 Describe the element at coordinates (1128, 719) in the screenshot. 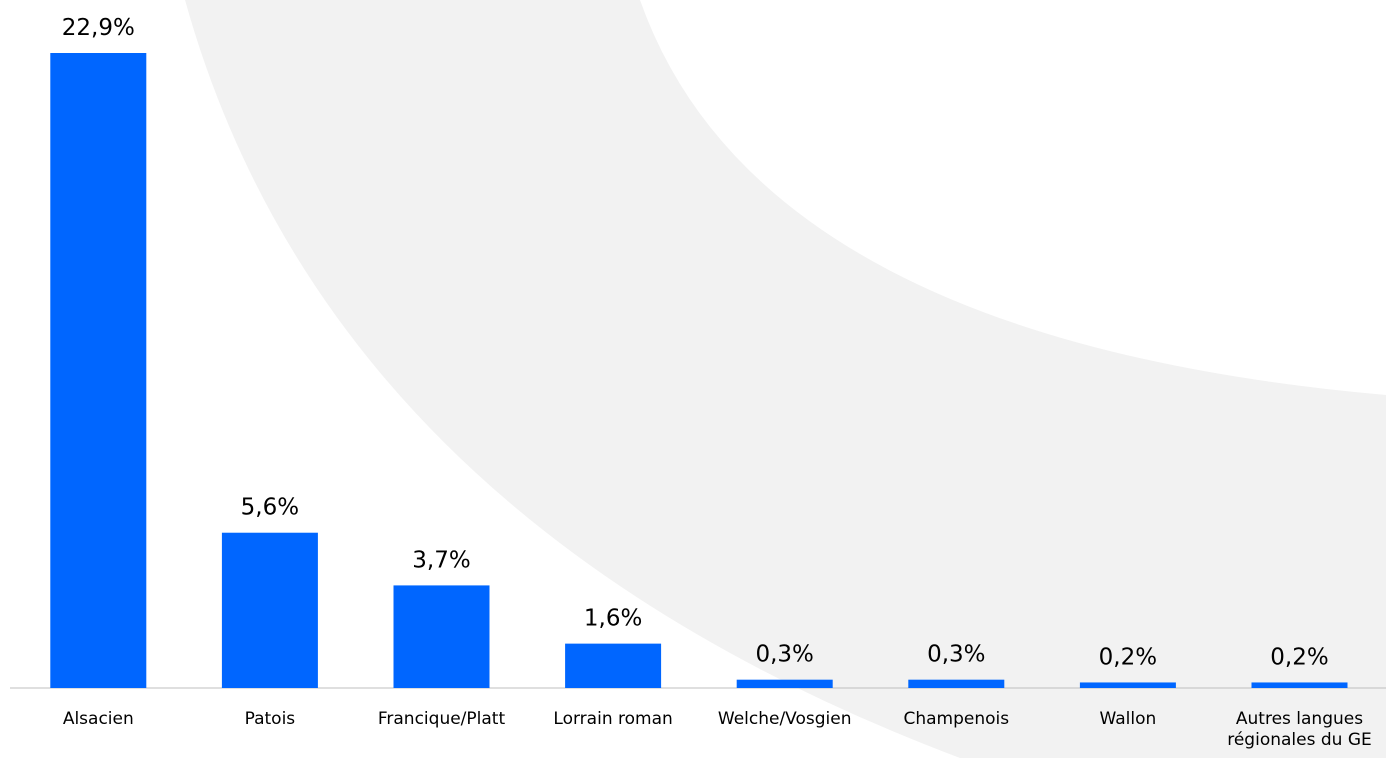

I see `x-tick-label: Wallon` at that location.